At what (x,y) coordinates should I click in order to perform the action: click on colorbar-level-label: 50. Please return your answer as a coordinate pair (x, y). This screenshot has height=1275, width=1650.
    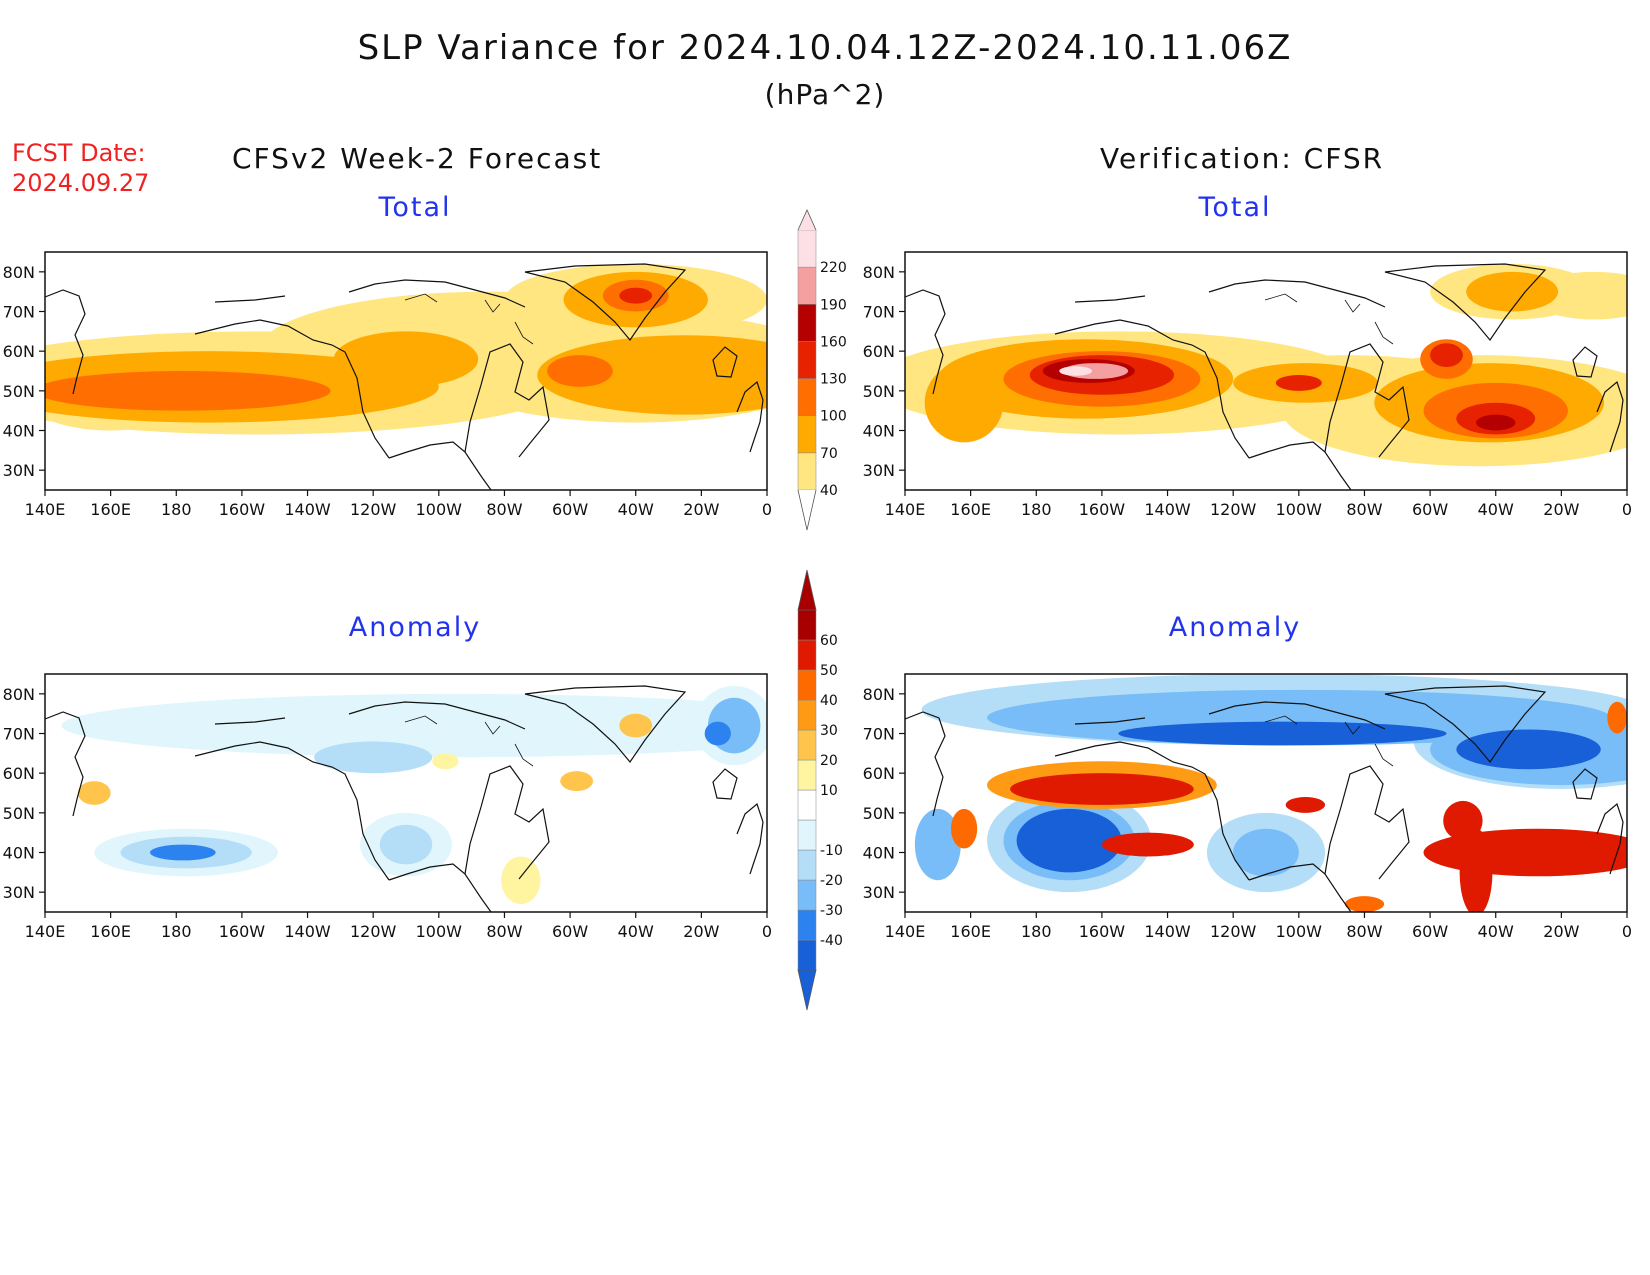
    Looking at the image, I should click on (829, 671).